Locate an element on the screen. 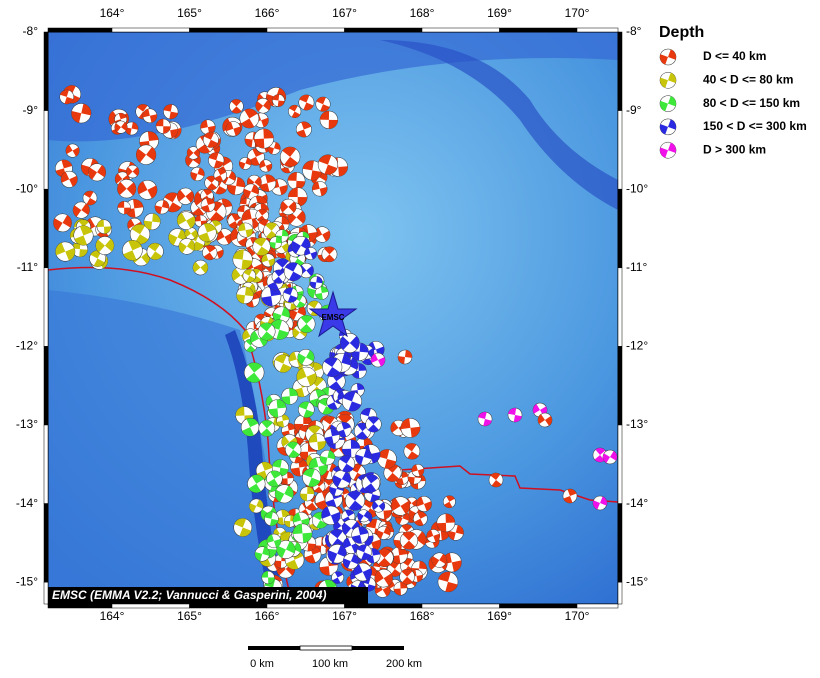  scale-label: 100 km is located at coordinates (330, 664).